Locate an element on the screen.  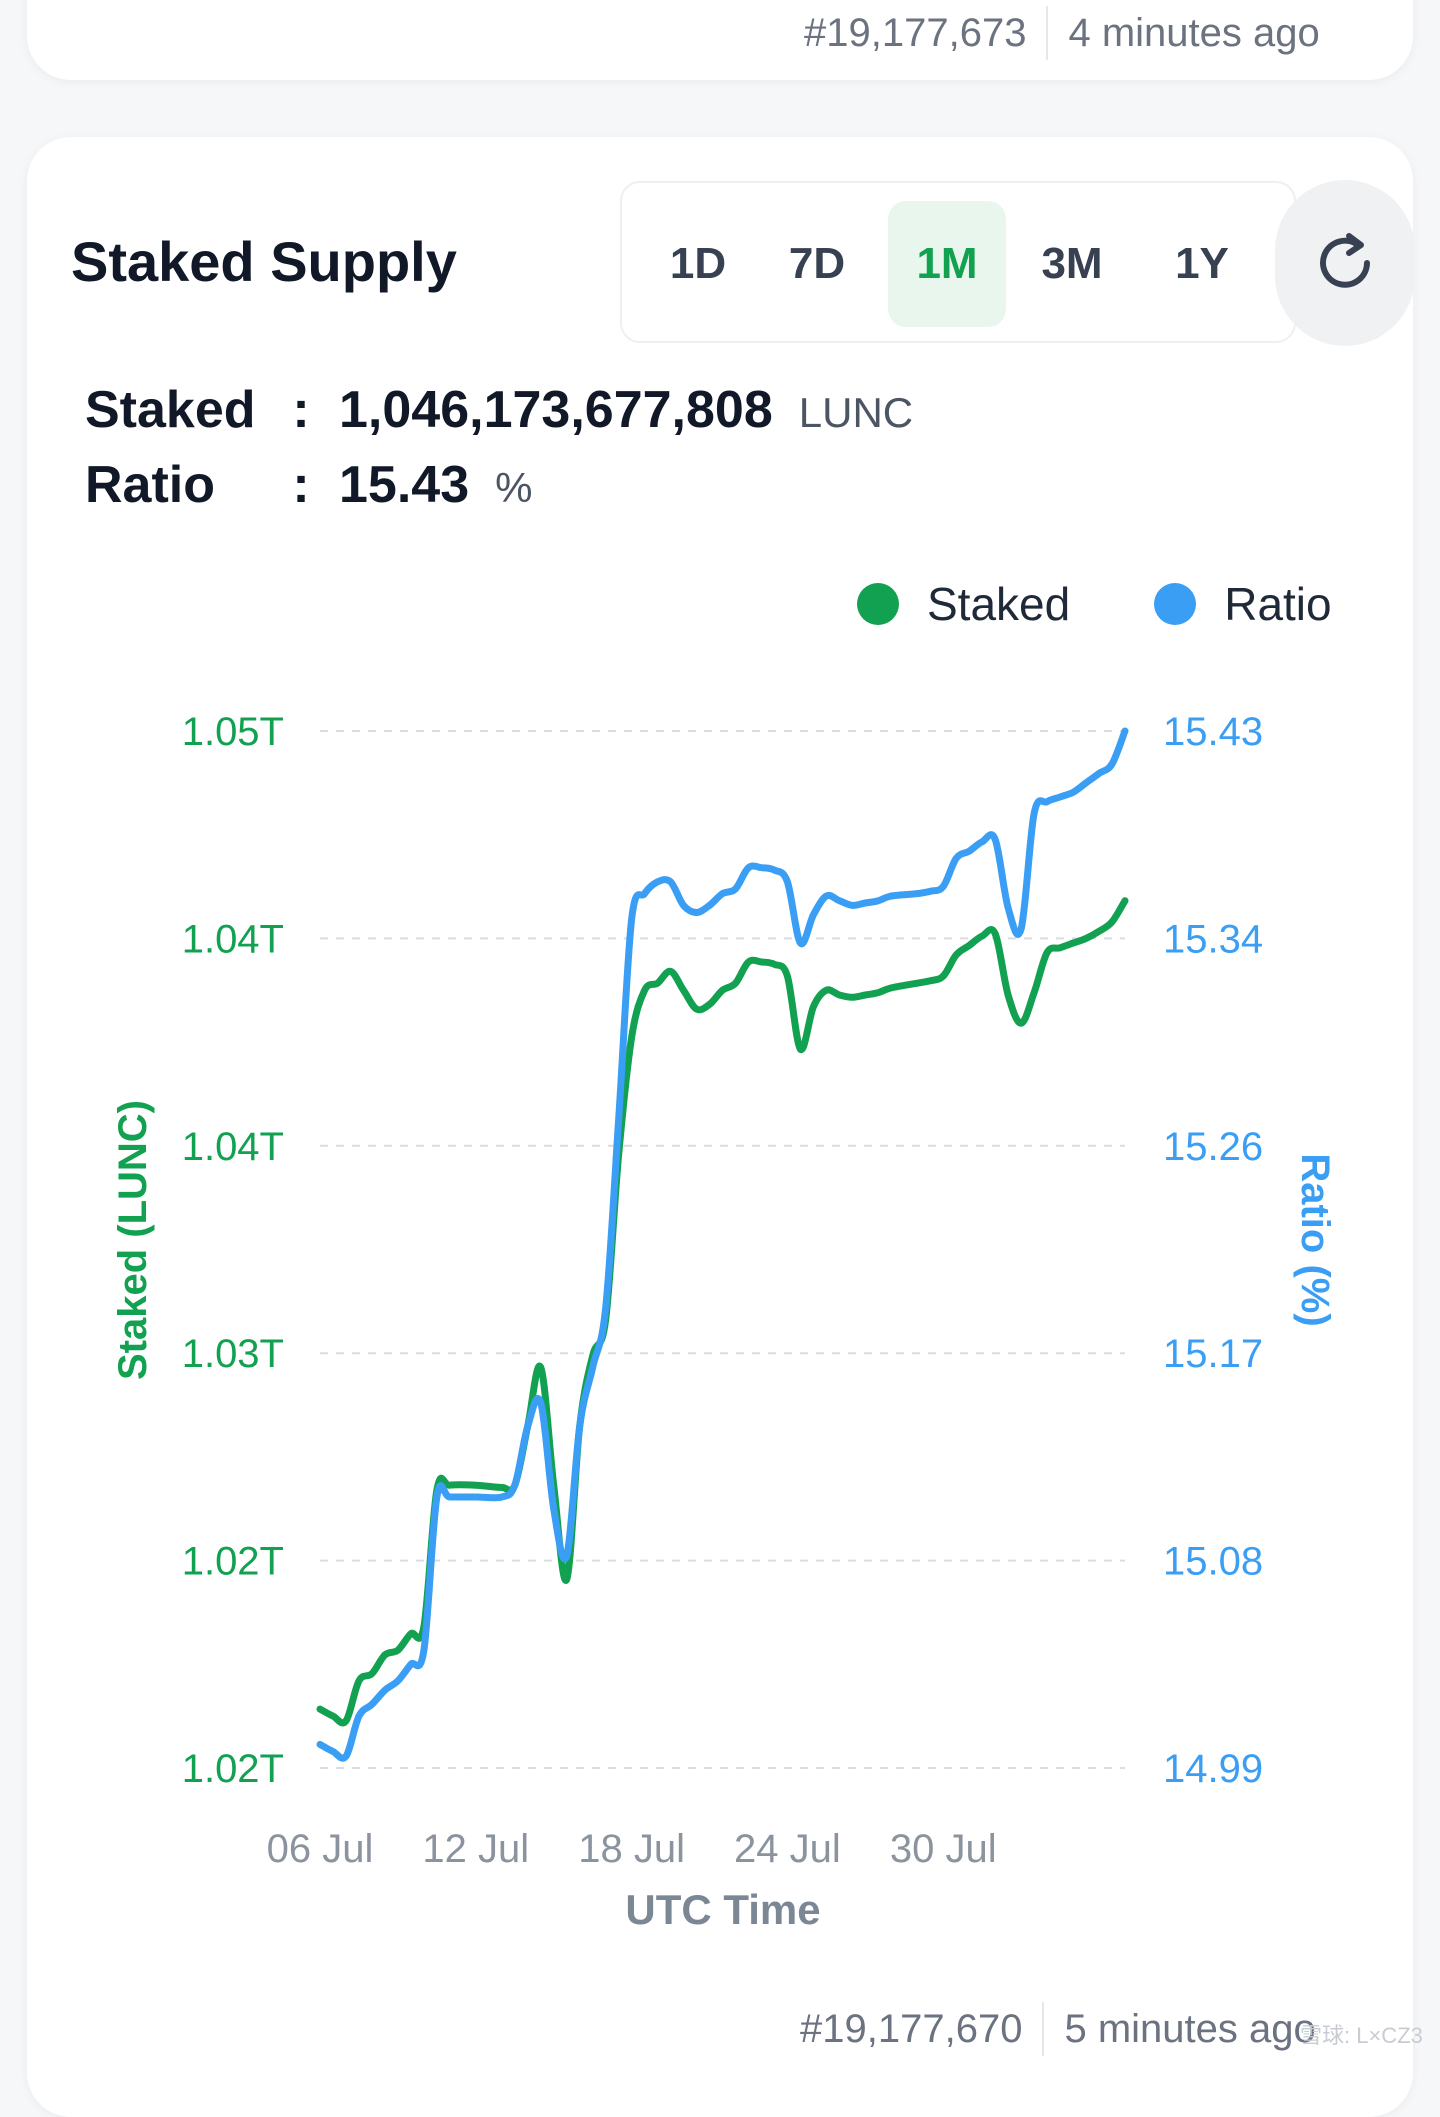
range-1y-button: 1Y is located at coordinates (1202, 264).